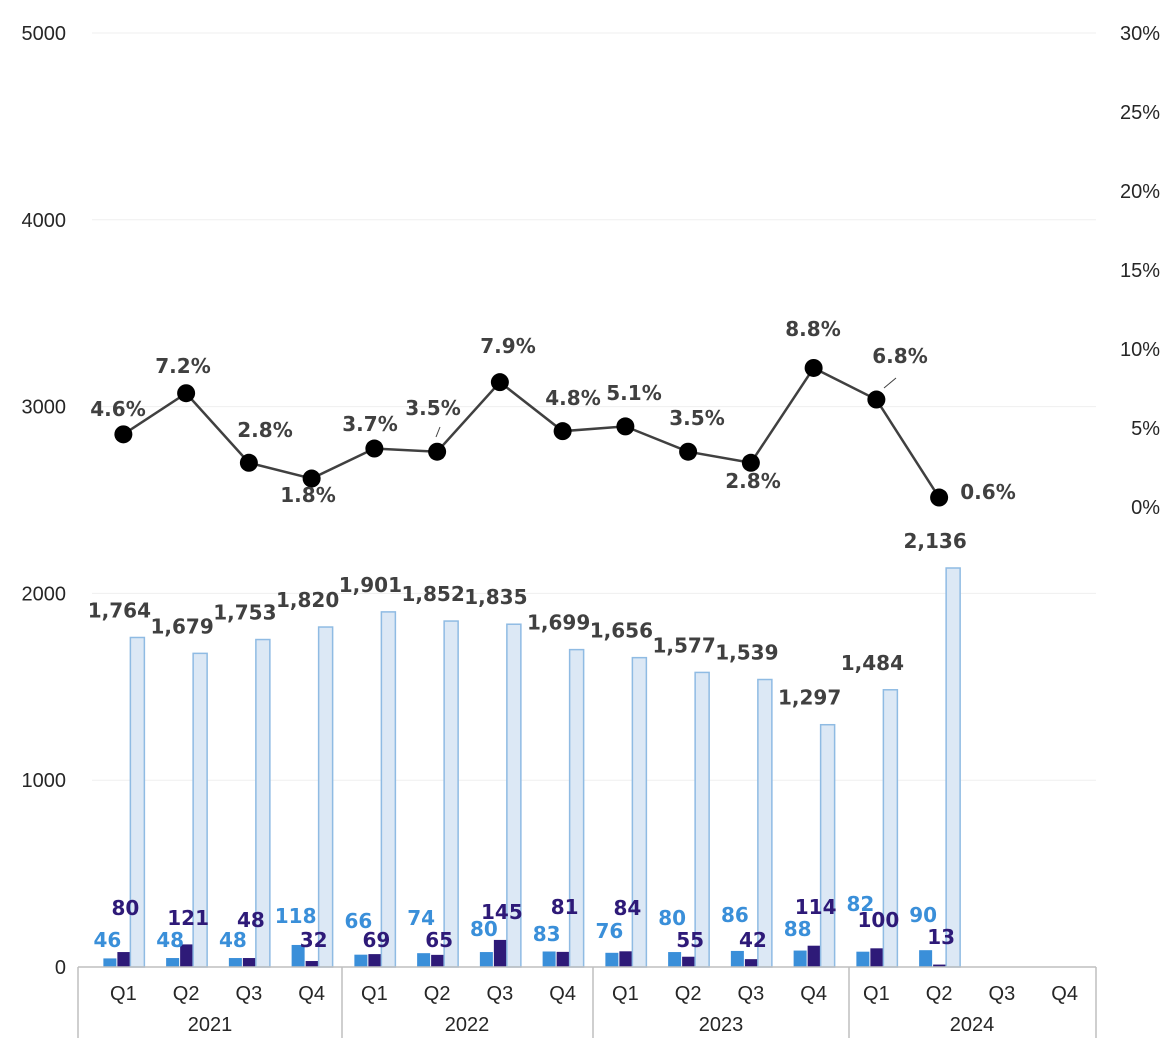 This screenshot has width=1163, height=1038. I want to click on bar-c-data-label: 1,484, so click(872, 663).